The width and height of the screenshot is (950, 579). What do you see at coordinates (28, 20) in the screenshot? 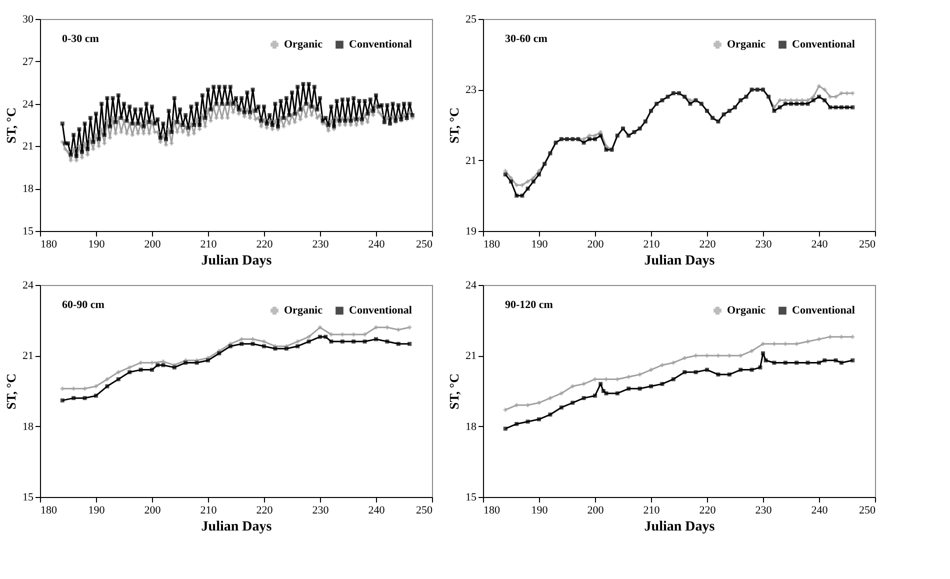
I see `y-tick-label: 30` at bounding box center [28, 20].